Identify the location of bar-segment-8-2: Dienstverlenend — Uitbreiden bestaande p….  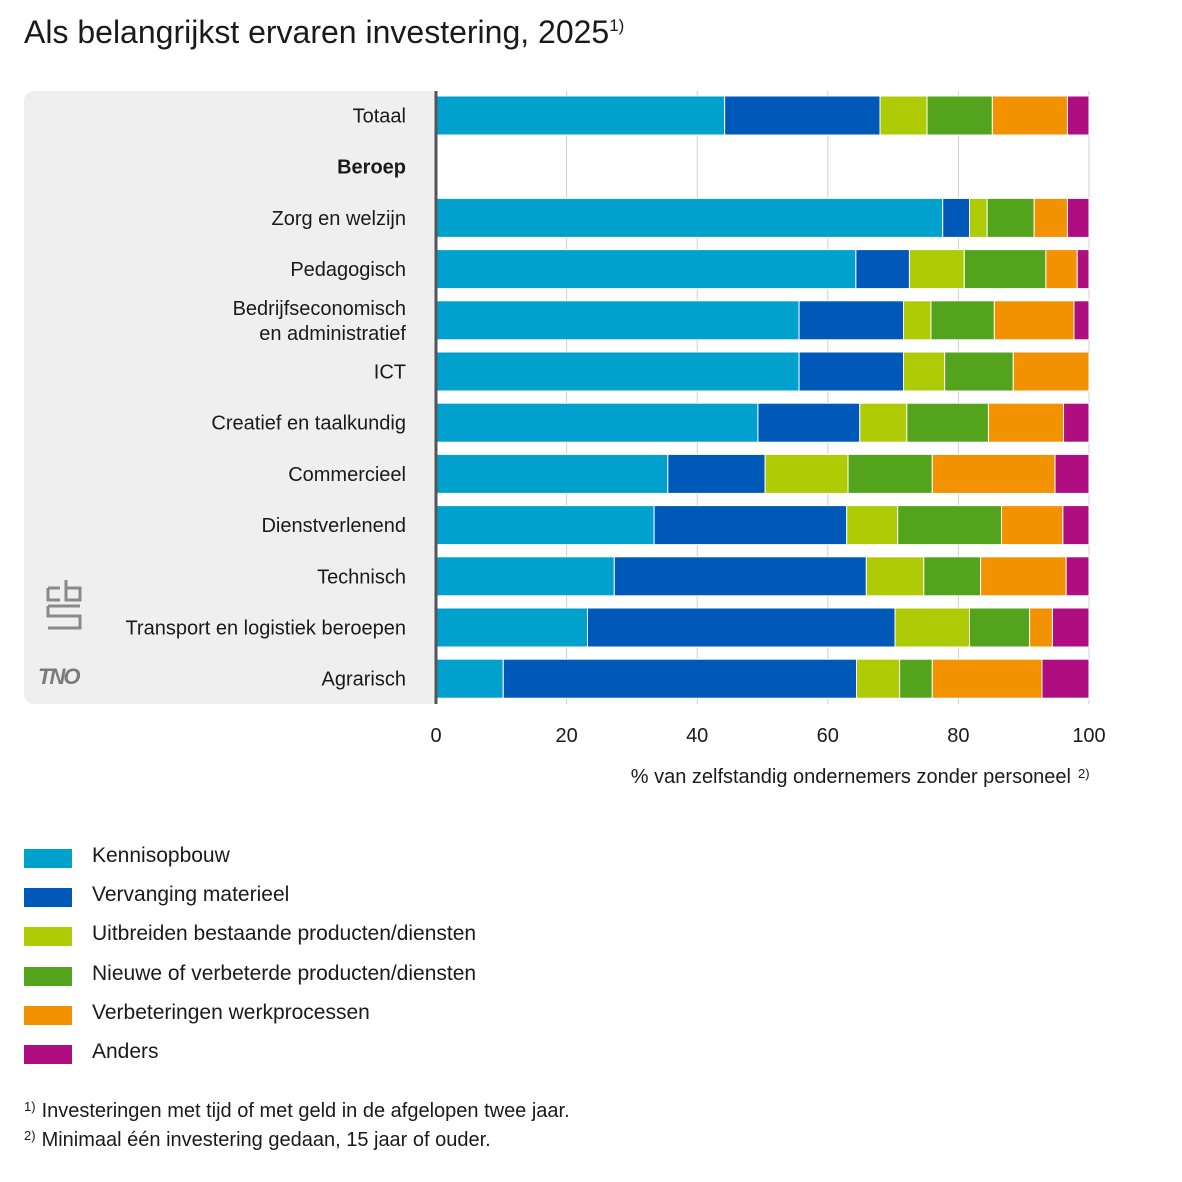
(872, 525).